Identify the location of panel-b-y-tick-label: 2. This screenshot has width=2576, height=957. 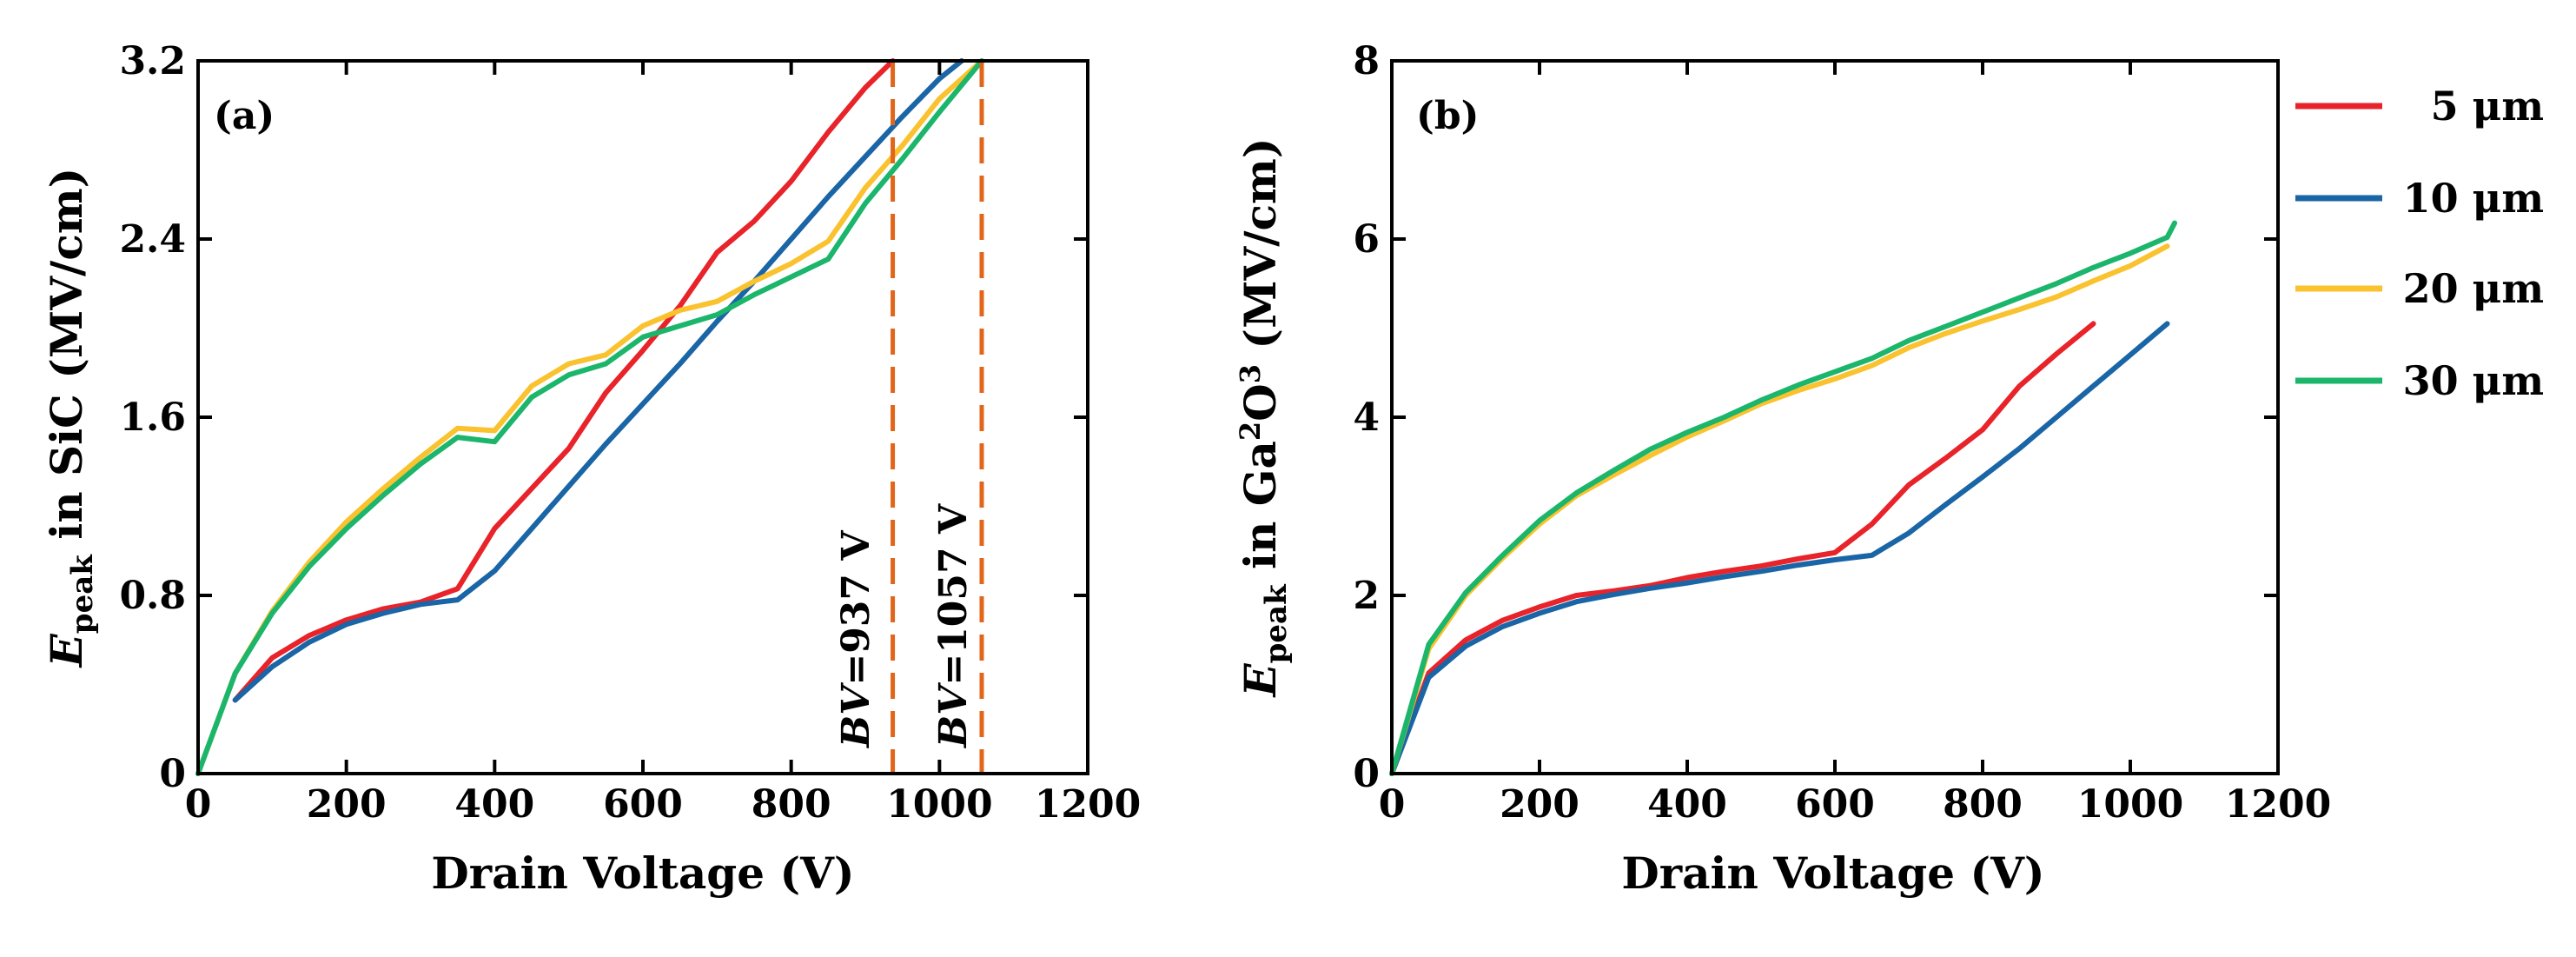
(1366, 596).